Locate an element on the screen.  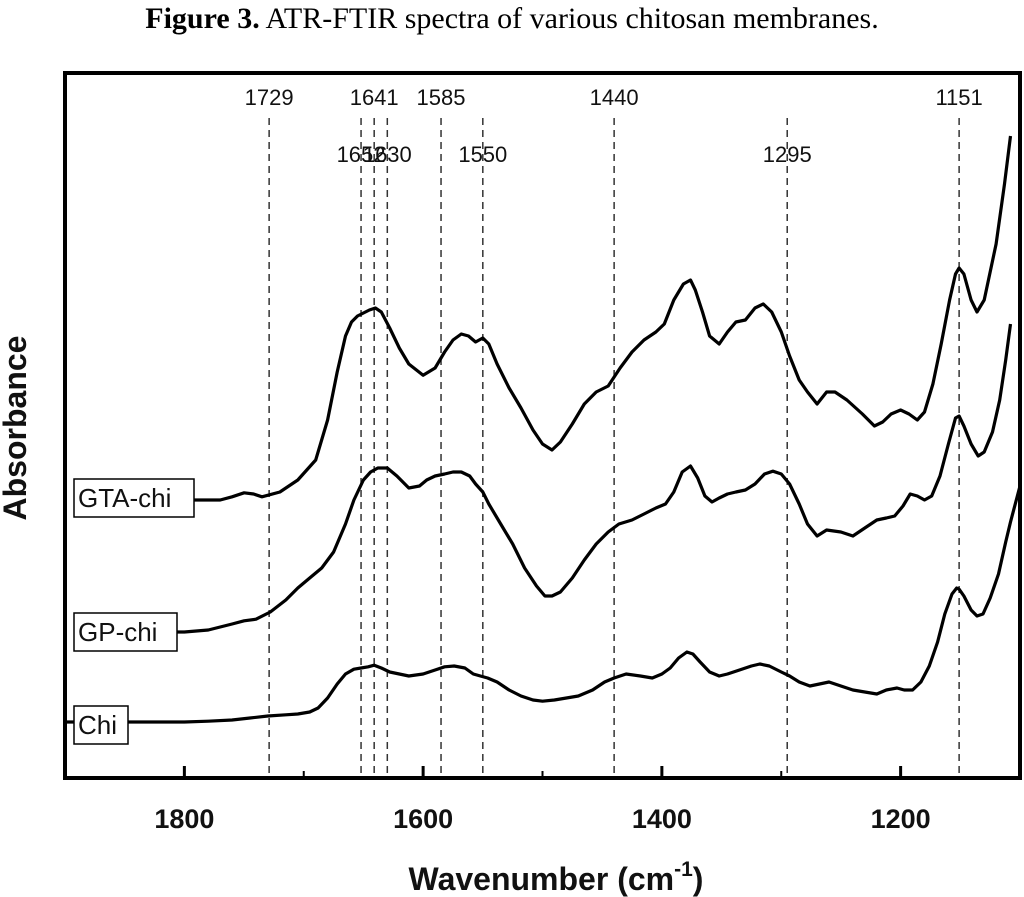
peak-label-1585: 1585 is located at coordinates (441, 97).